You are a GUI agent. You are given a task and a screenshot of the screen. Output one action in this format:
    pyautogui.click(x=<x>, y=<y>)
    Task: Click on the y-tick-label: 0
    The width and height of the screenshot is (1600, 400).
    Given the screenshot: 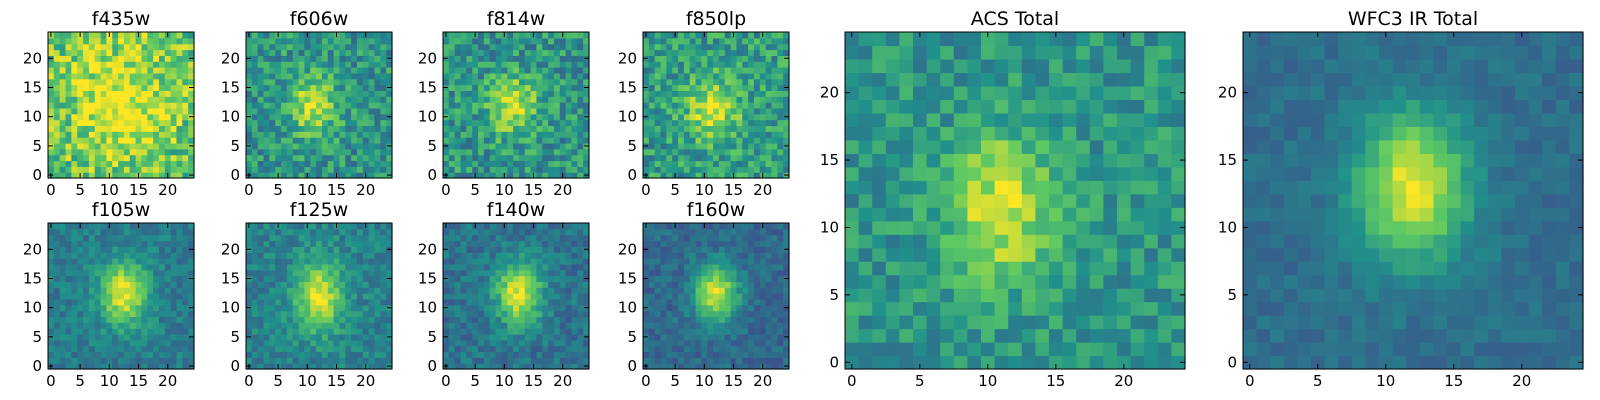 What is the action you would take?
    pyautogui.click(x=37, y=175)
    